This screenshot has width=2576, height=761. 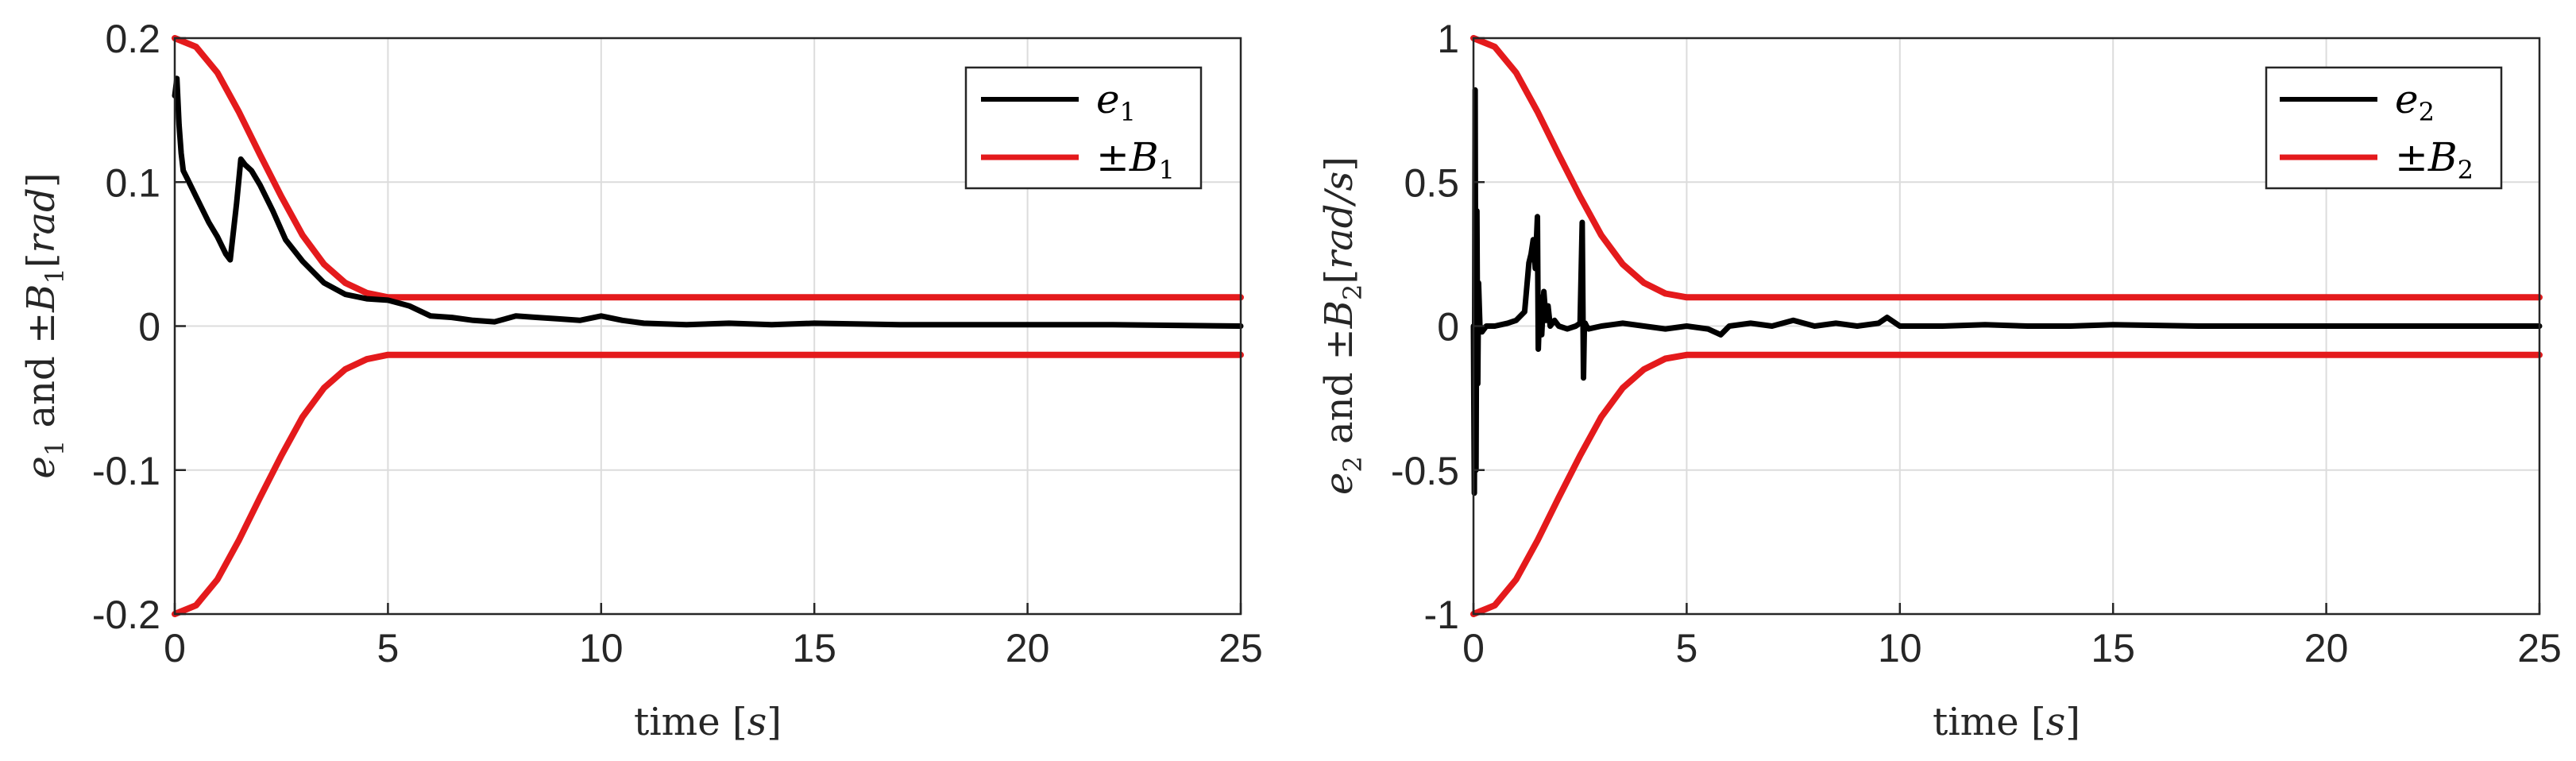 What do you see at coordinates (1448, 327) in the screenshot?
I see `right-y-tick-label: 0` at bounding box center [1448, 327].